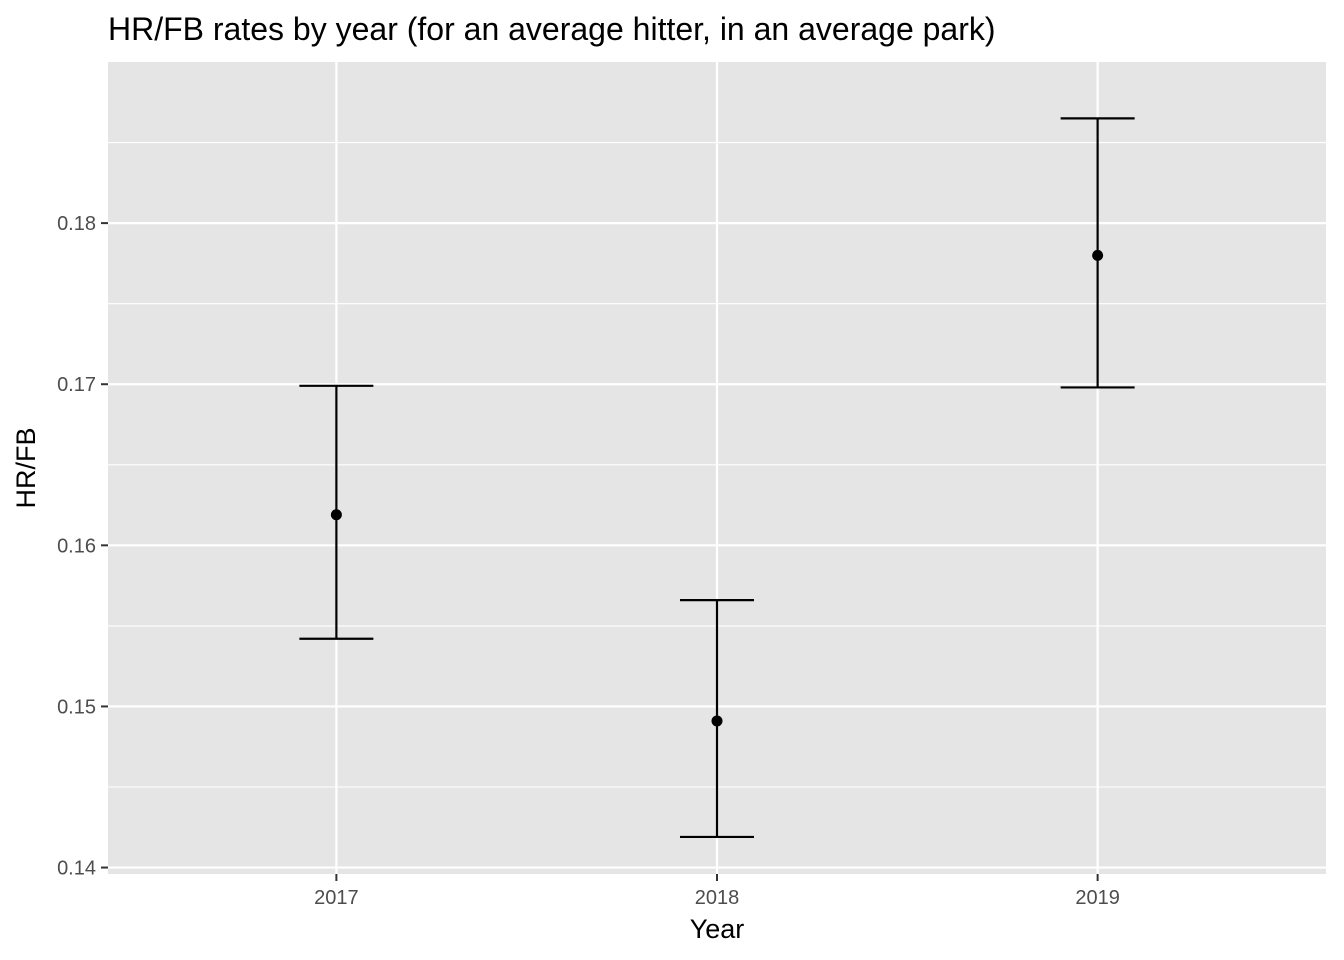 Image resolution: width=1344 pixels, height=960 pixels. I want to click on y-tick-label: 0.16, so click(76, 546).